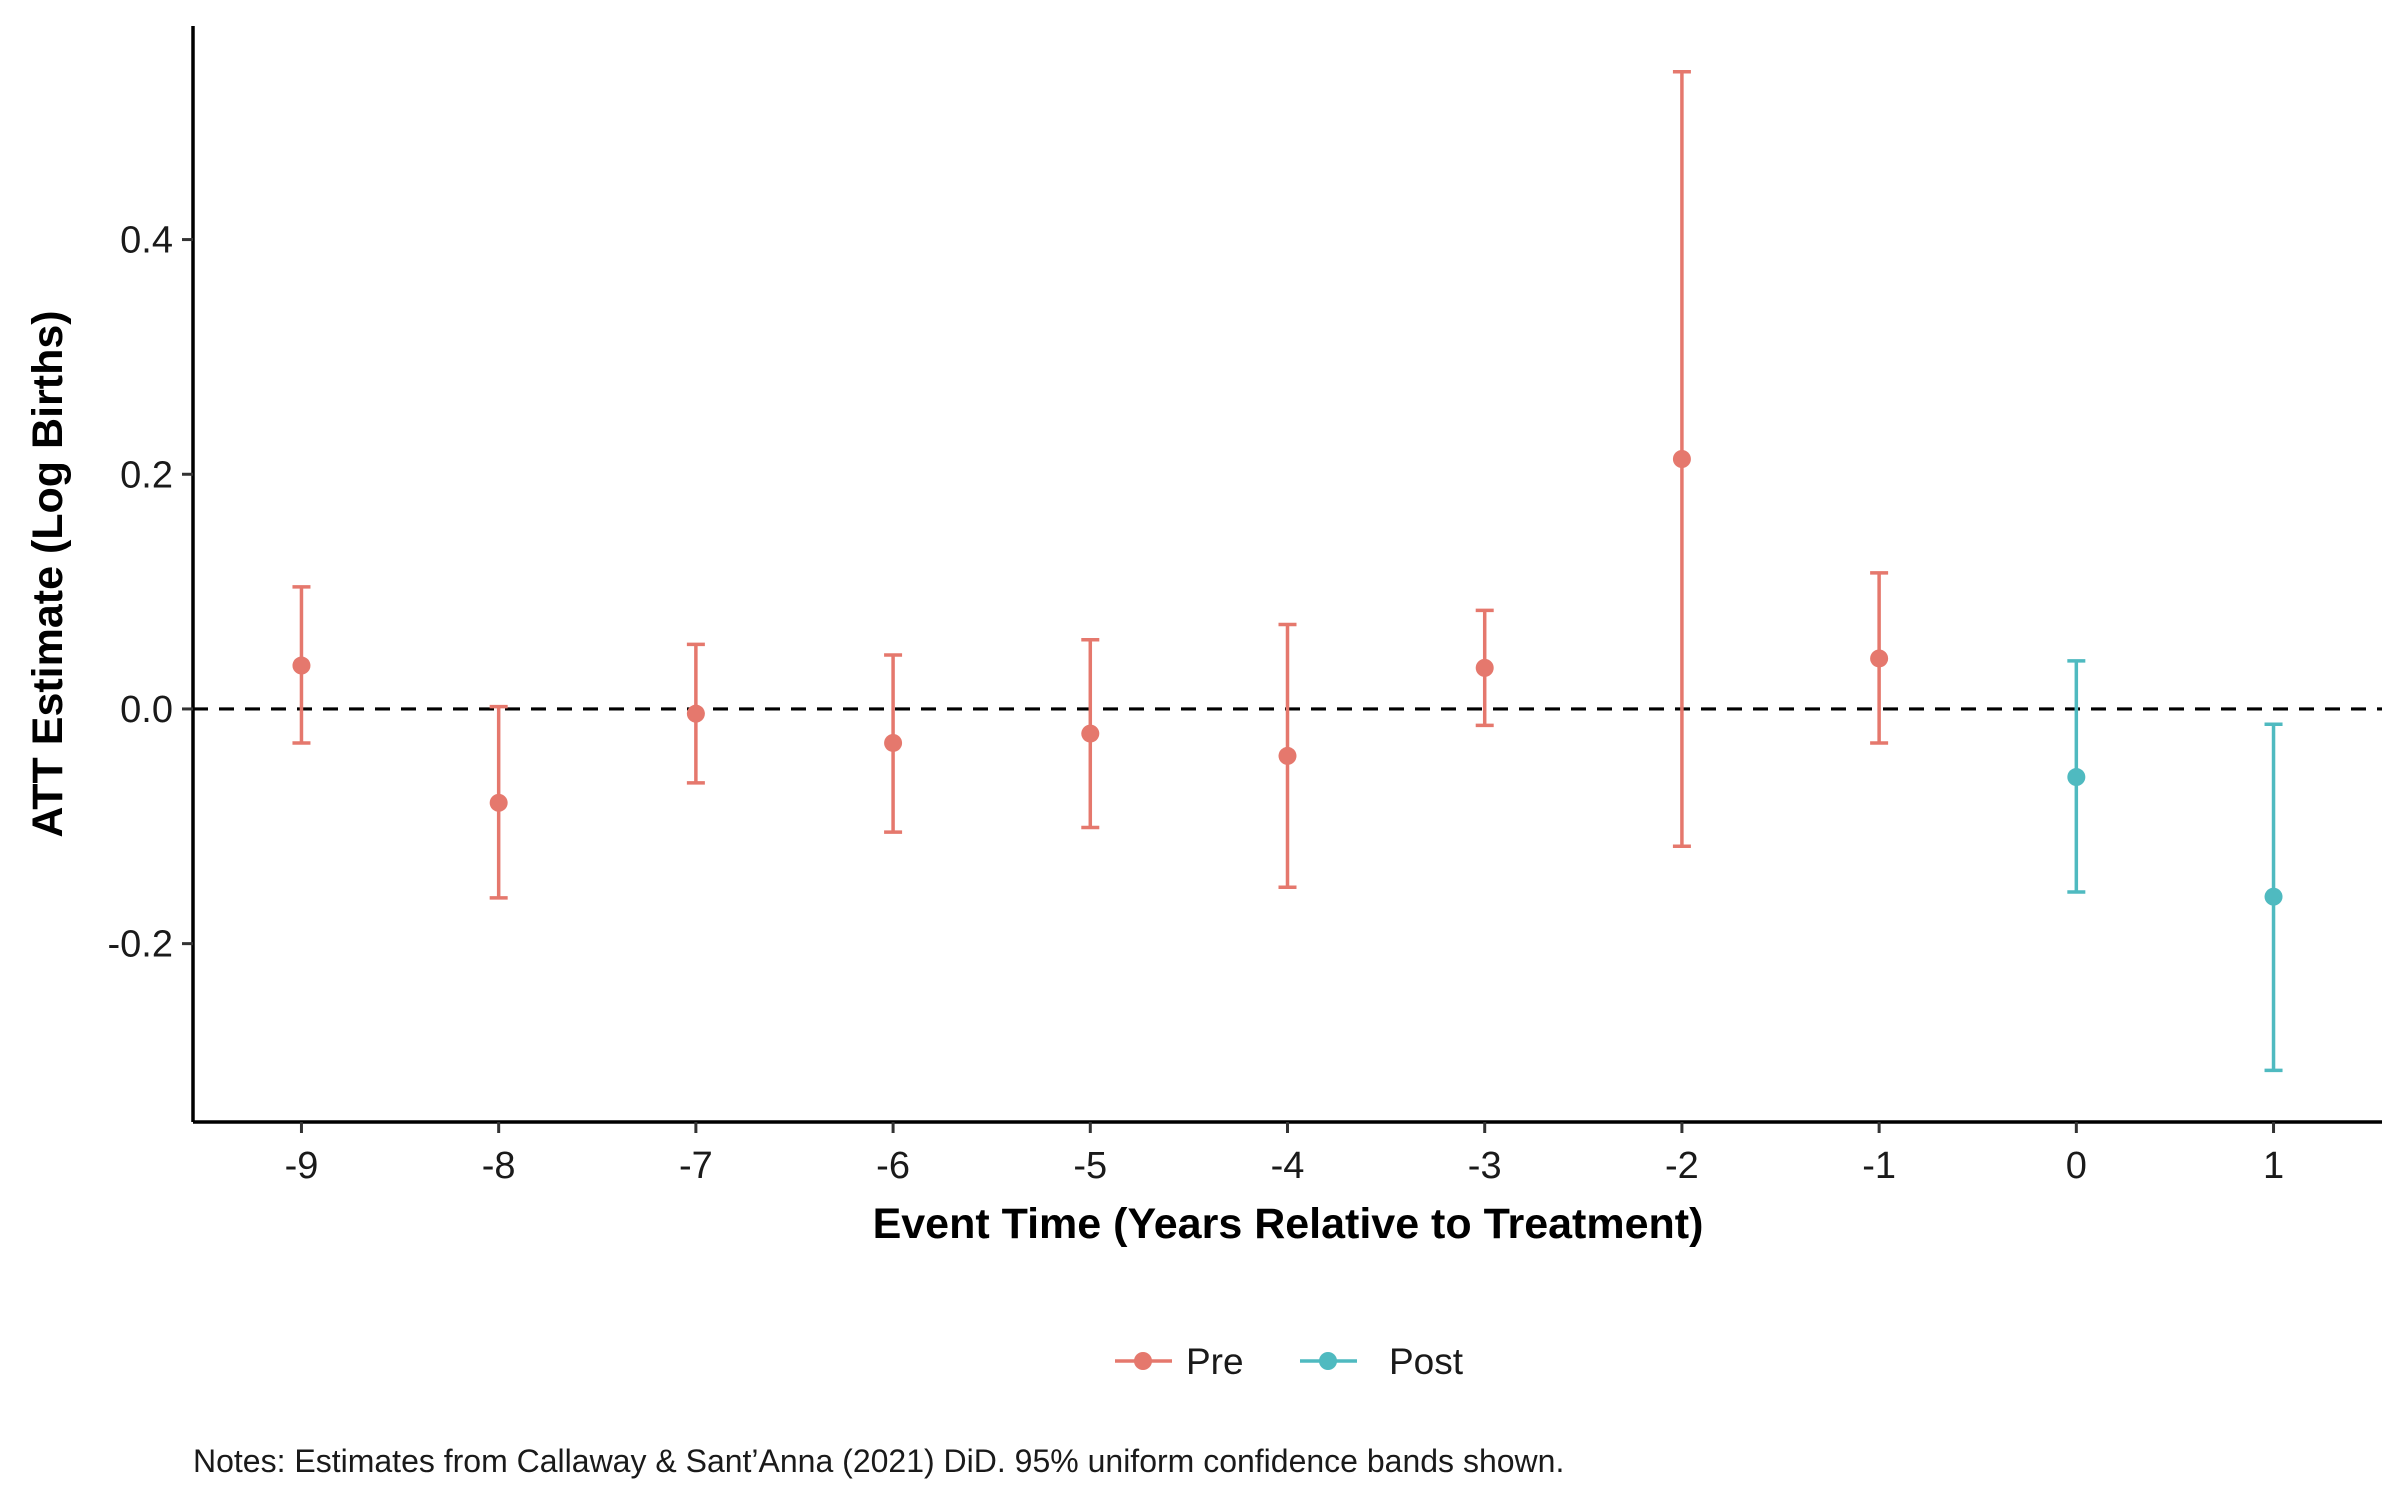  Describe the element at coordinates (893, 1166) in the screenshot. I see `x-tick-label: -6` at that location.